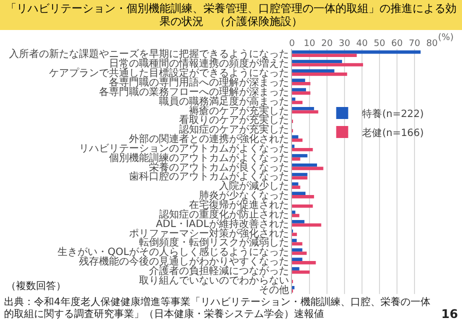 This screenshot has height=320, width=462. Describe the element at coordinates (414, 44) in the screenshot. I see `x-tick-label: 70` at that location.